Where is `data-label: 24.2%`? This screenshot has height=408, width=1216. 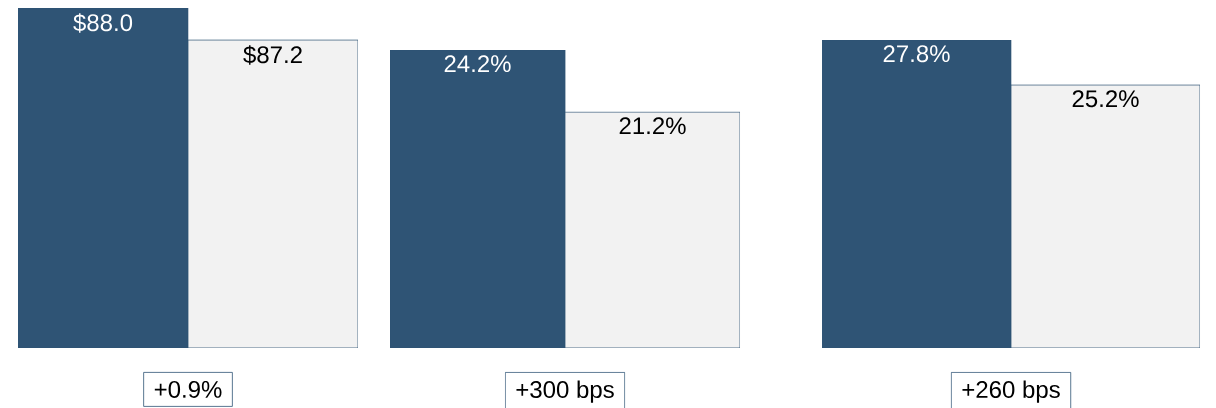
data-label: 24.2% is located at coordinates (477, 64).